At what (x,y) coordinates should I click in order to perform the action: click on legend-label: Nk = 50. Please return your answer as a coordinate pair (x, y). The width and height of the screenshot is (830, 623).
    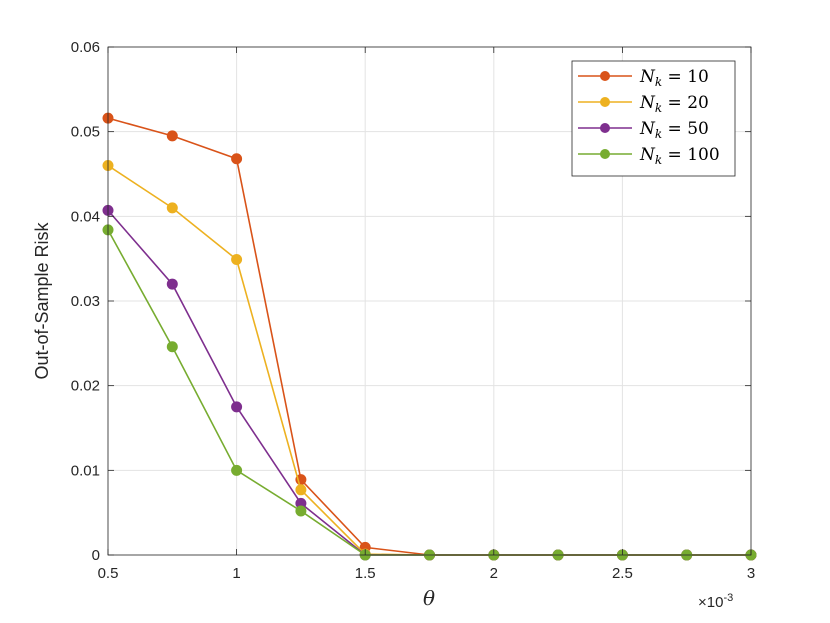
    Looking at the image, I should click on (674, 130).